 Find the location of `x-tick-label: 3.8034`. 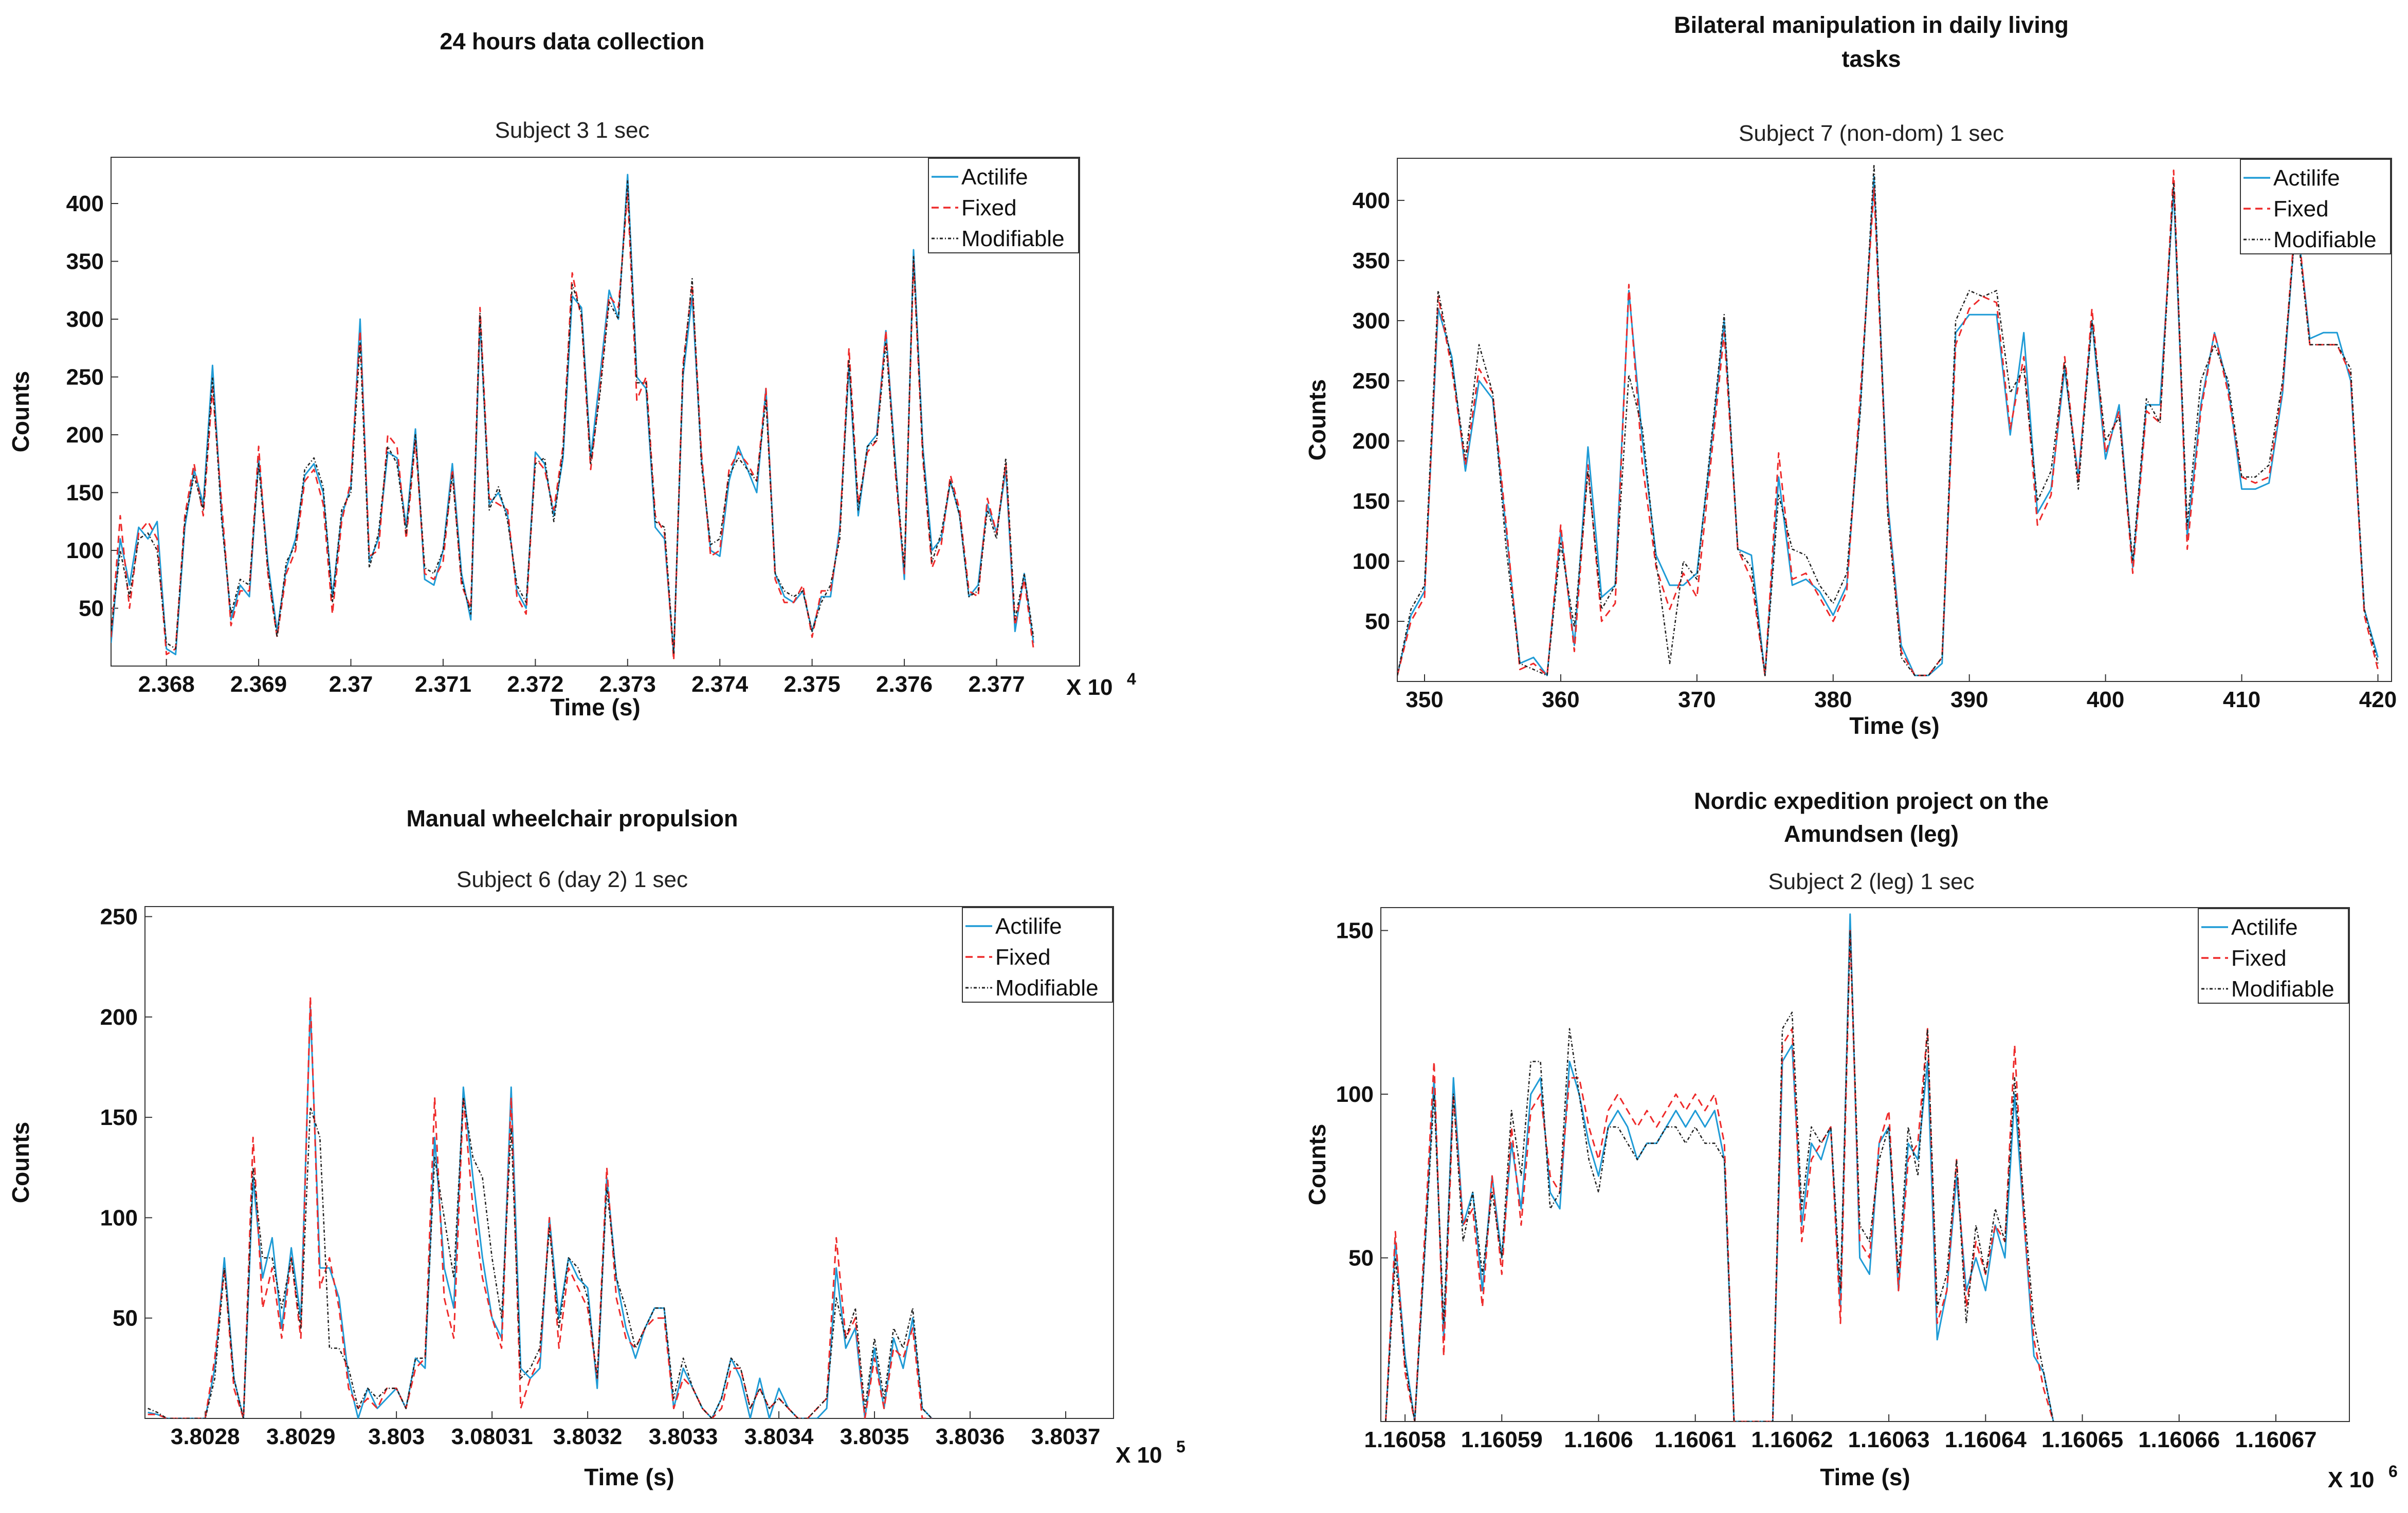

x-tick-label: 3.8034 is located at coordinates (779, 1436).